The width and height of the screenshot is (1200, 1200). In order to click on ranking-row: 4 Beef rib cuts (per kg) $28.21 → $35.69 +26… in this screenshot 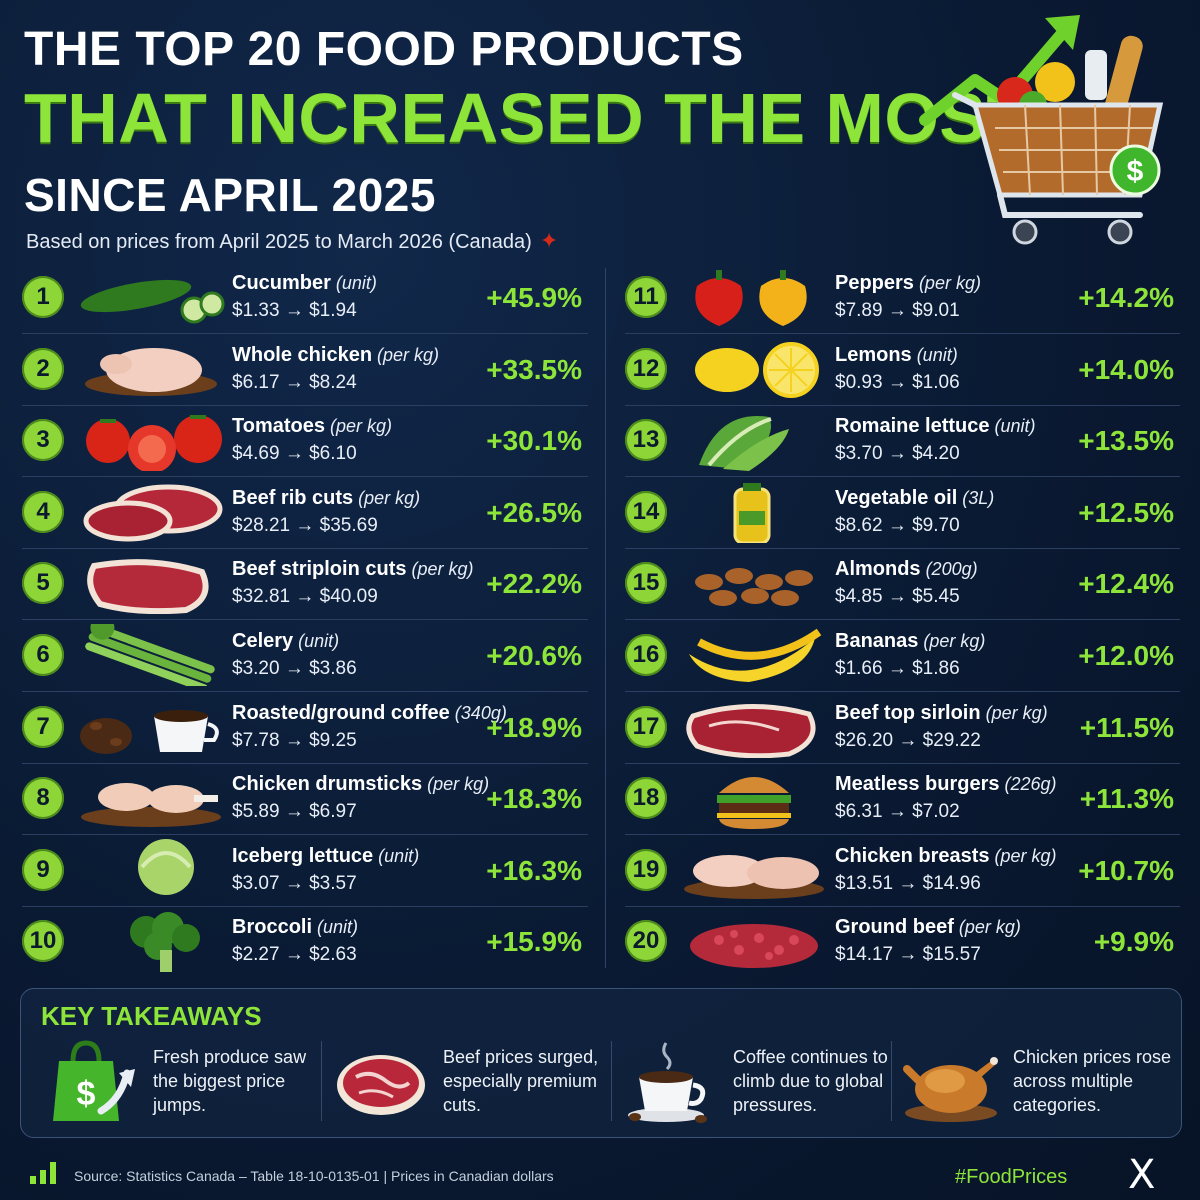, I will do `click(305, 513)`.